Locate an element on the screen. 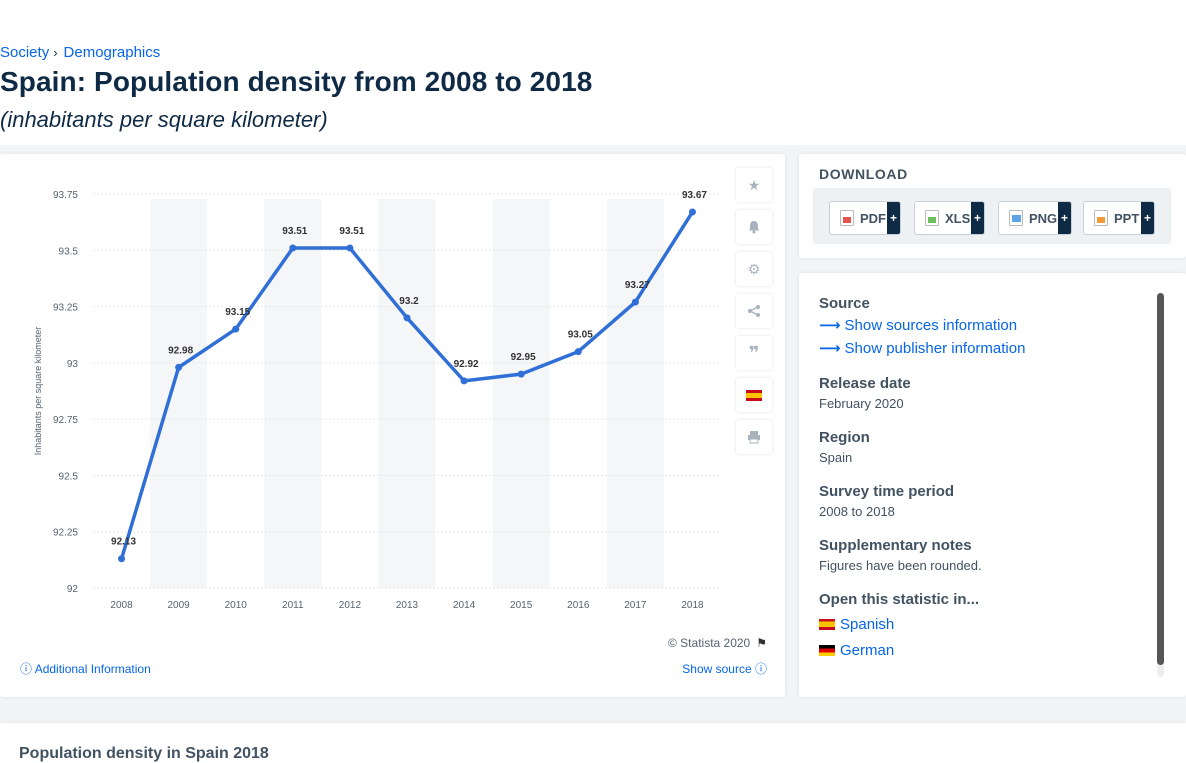  breadcrumb-society: Society is located at coordinates (25, 52).